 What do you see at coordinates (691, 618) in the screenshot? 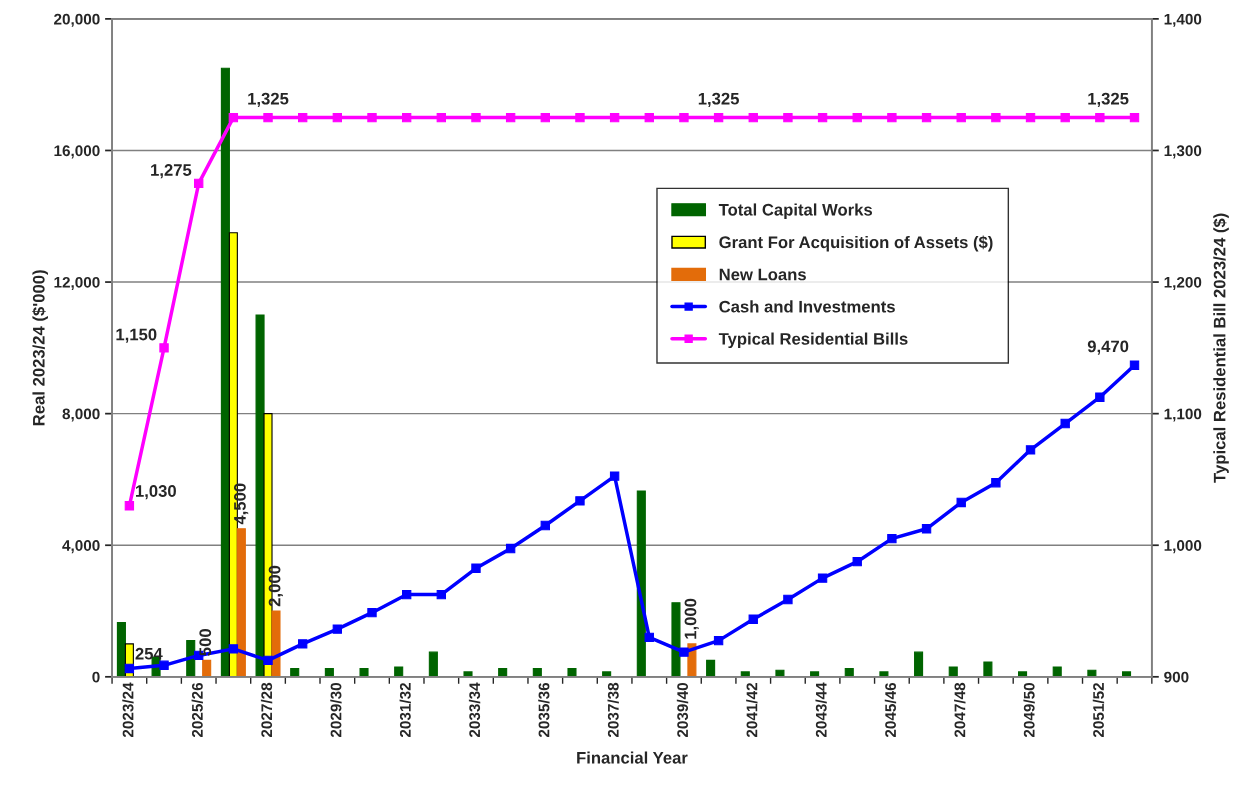
I see `data-label: 1,000` at bounding box center [691, 618].